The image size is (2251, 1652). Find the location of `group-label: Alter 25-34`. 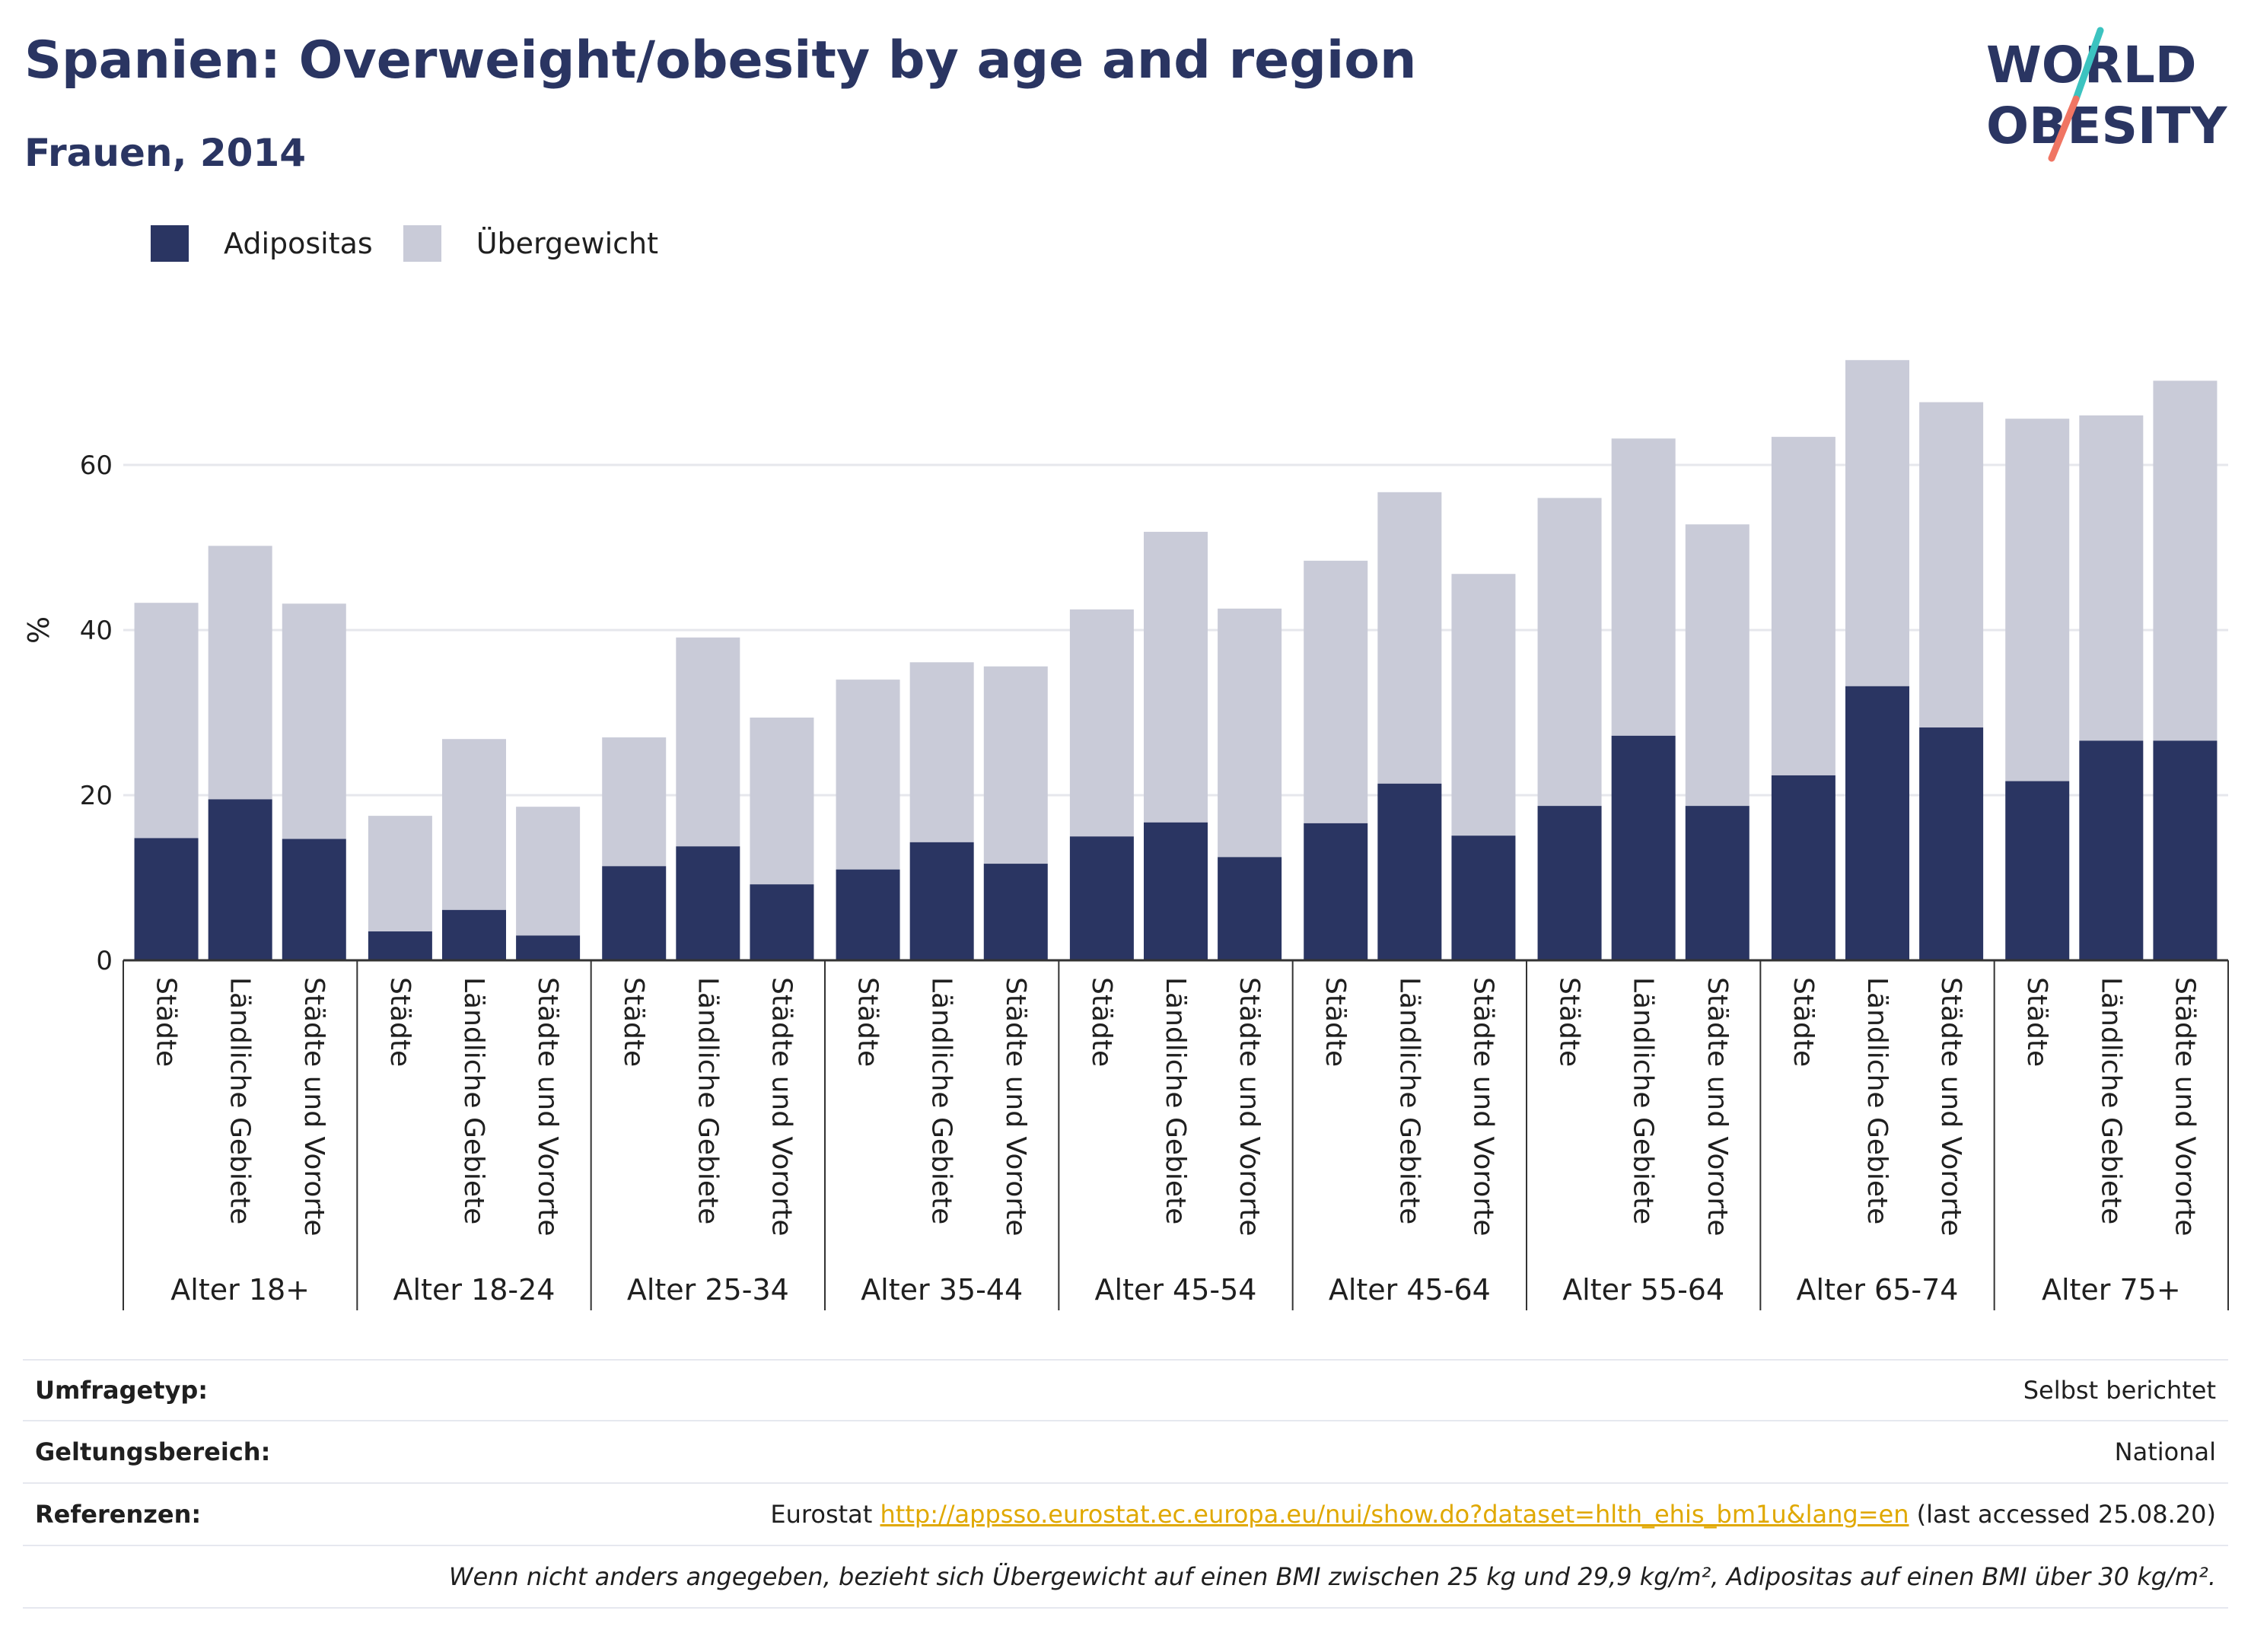

group-label: Alter 25-34 is located at coordinates (708, 1290).